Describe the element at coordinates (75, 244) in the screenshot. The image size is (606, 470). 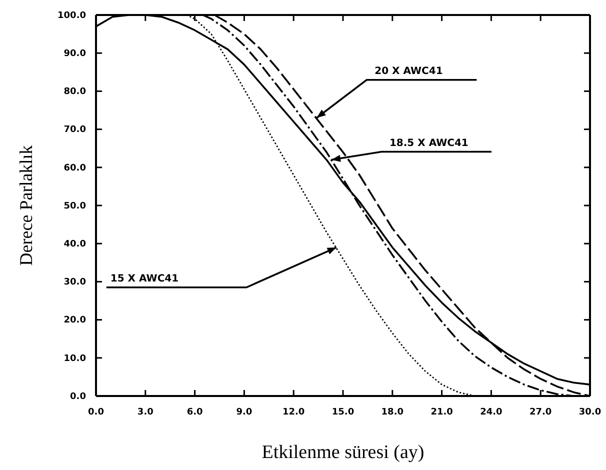
I see `y-tick-label: 40.0` at that location.